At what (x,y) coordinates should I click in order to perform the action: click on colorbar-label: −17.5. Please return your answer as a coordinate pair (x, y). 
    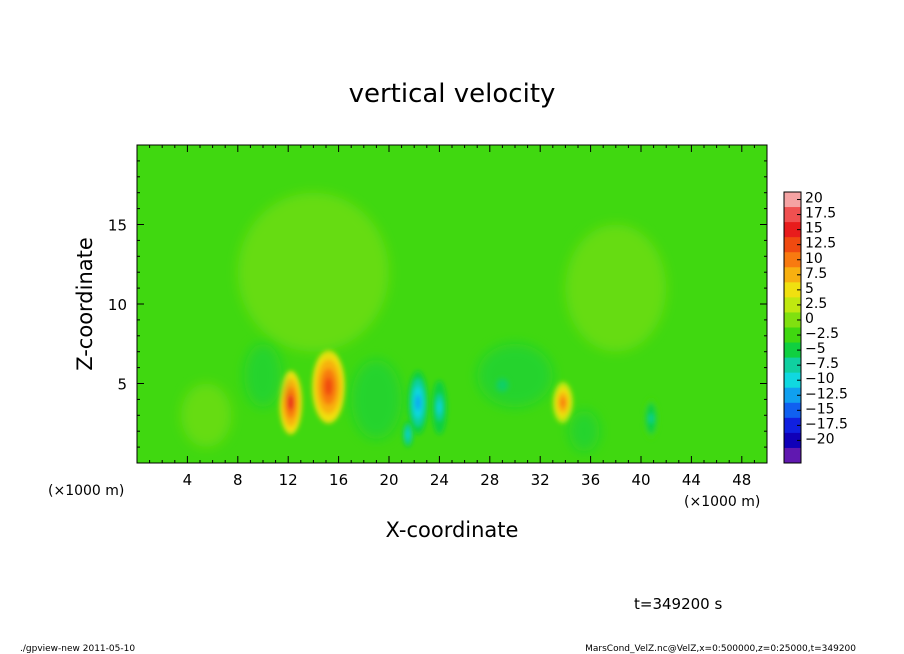
    Looking at the image, I should click on (826, 424).